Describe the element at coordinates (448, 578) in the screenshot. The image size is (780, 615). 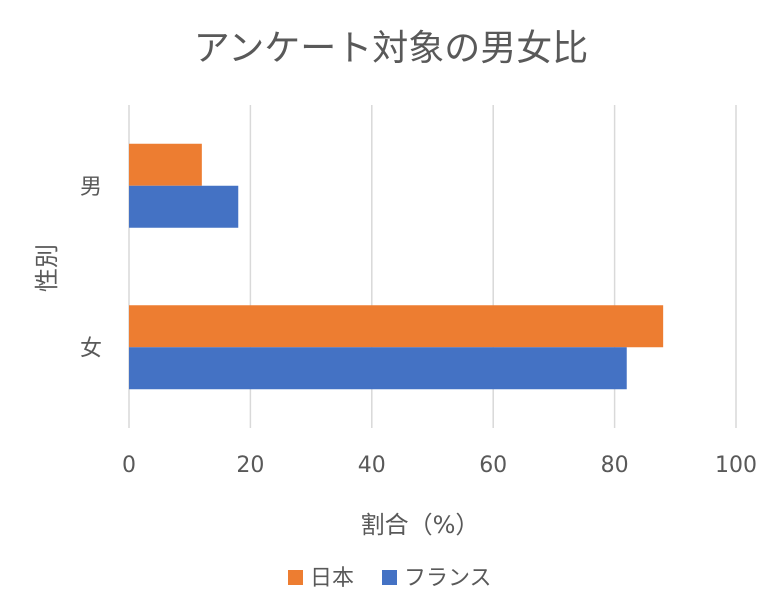
I see `legend-label: フランス` at that location.